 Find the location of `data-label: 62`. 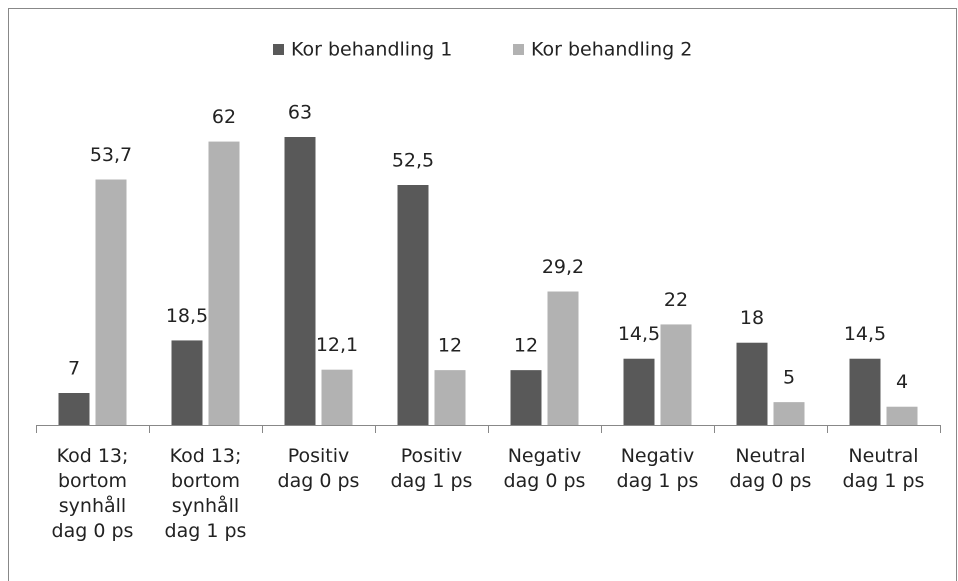

data-label: 62 is located at coordinates (224, 117).